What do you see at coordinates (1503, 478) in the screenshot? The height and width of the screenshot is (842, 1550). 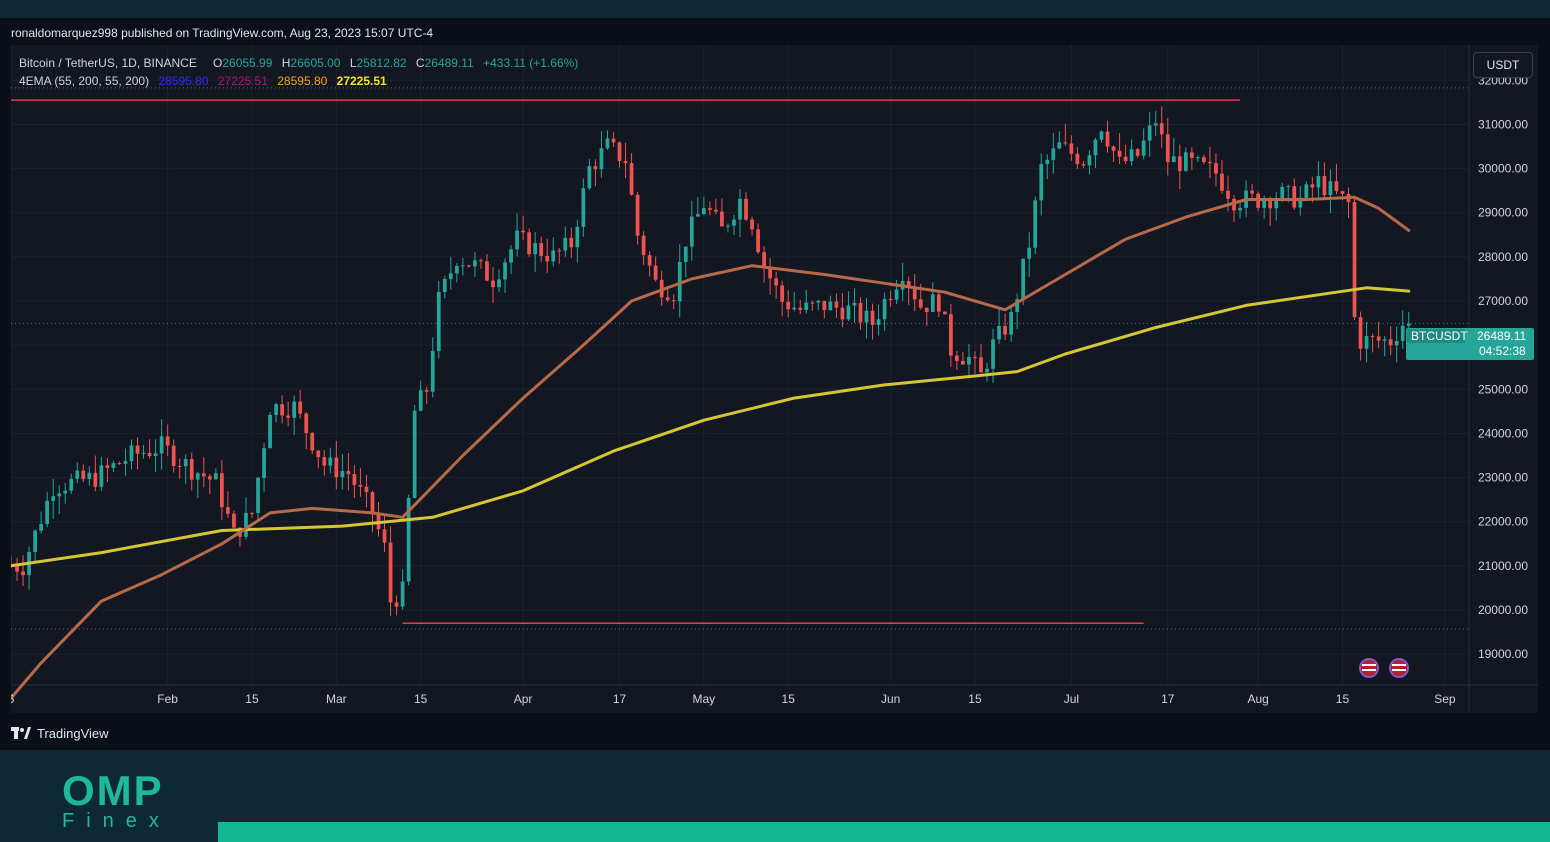 I see `y-tick-label: 23000.00` at bounding box center [1503, 478].